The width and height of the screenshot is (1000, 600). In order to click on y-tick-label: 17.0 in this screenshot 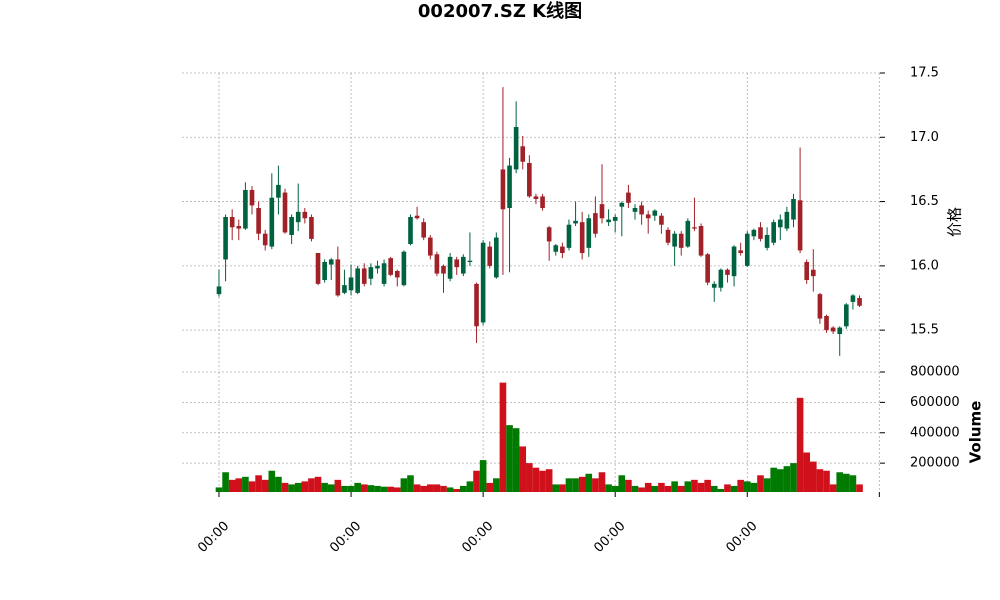, I will do `click(924, 137)`.